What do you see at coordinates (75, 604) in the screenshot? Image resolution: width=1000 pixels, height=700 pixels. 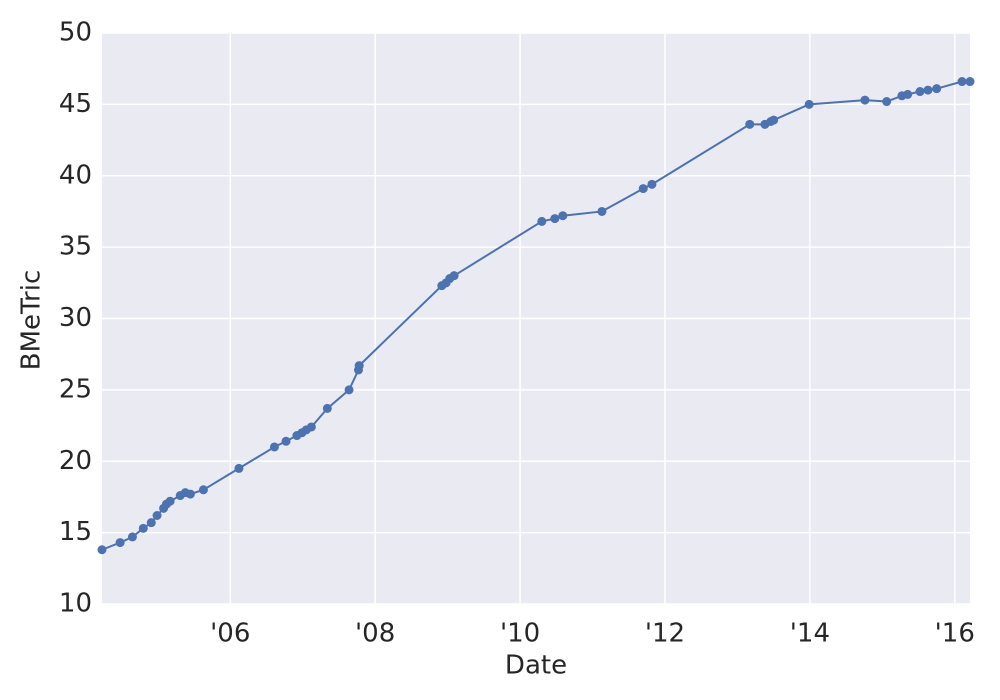 I see `y-tick-label: 10` at bounding box center [75, 604].